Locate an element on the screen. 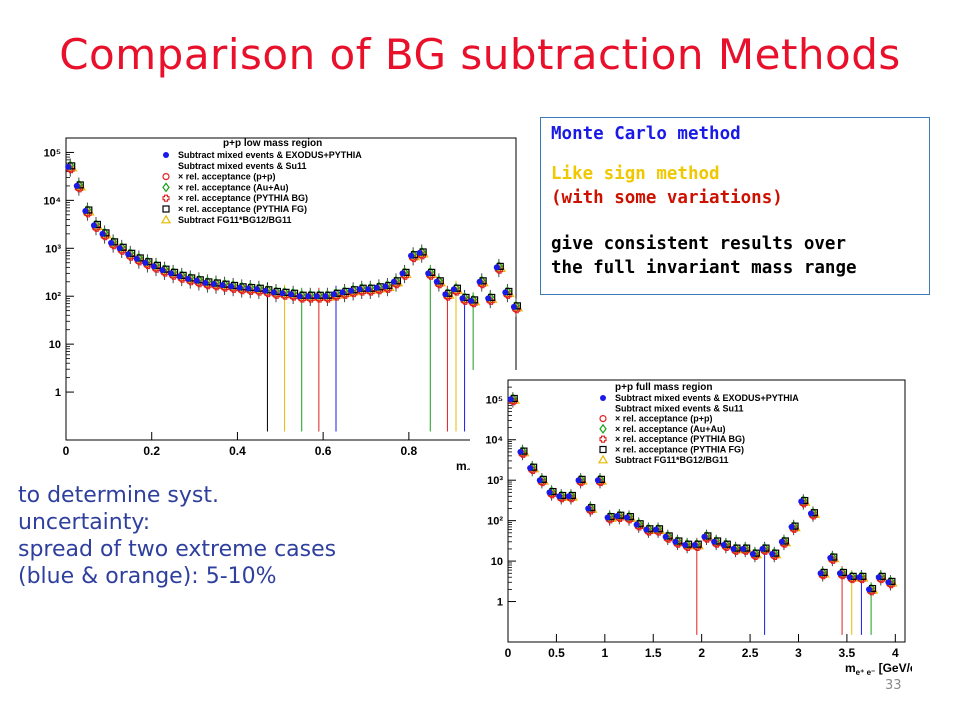 Image resolution: width=960 pixels, height=720 pixels. legend-title: p+p low mass region is located at coordinates (272, 143).